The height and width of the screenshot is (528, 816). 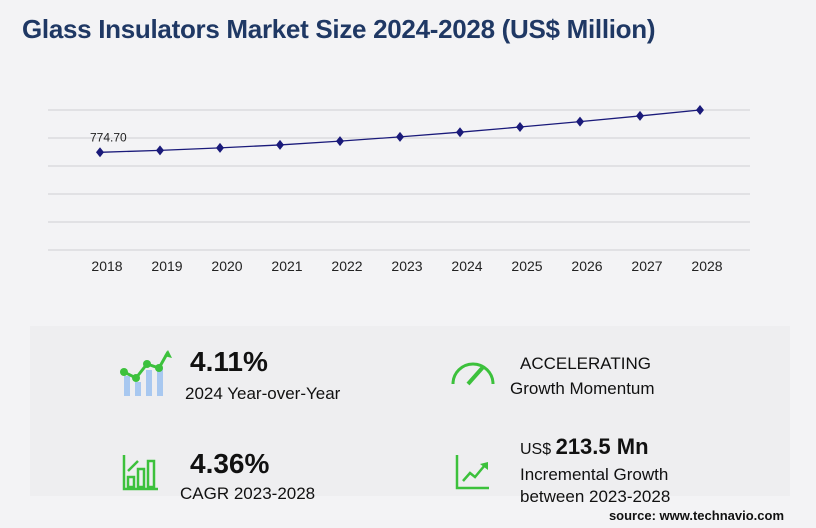 What do you see at coordinates (472, 472) in the screenshot?
I see `trend-up-icon` at bounding box center [472, 472].